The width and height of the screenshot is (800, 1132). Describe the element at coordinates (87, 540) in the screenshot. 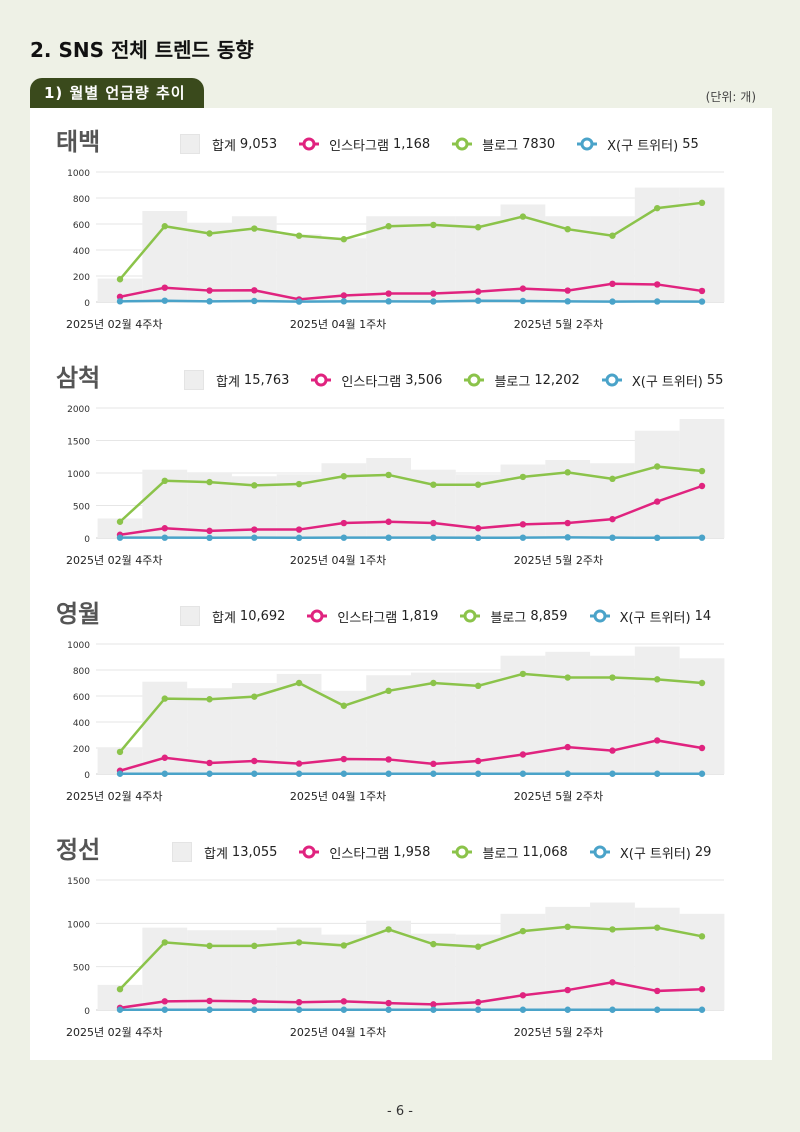

I see `y-tick-label: 0` at that location.